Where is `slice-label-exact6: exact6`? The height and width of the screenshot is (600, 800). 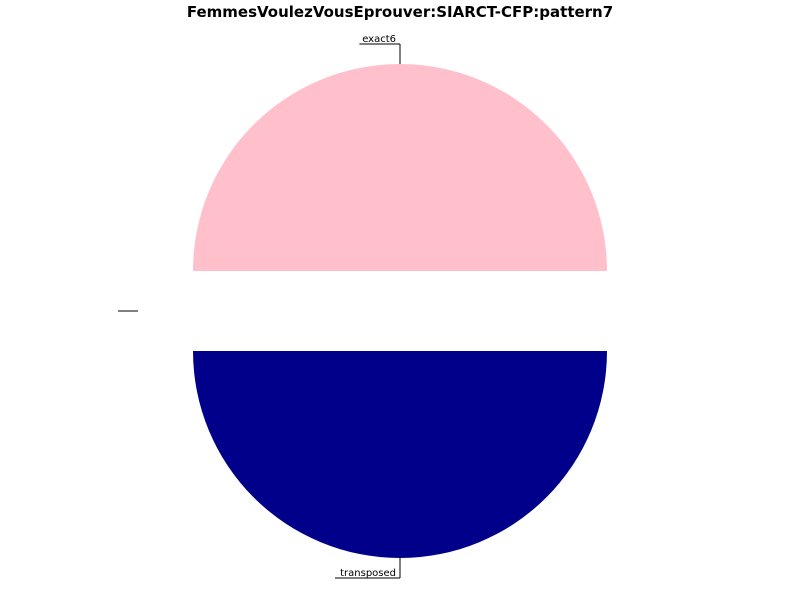
slice-label-exact6: exact6 is located at coordinates (379, 39).